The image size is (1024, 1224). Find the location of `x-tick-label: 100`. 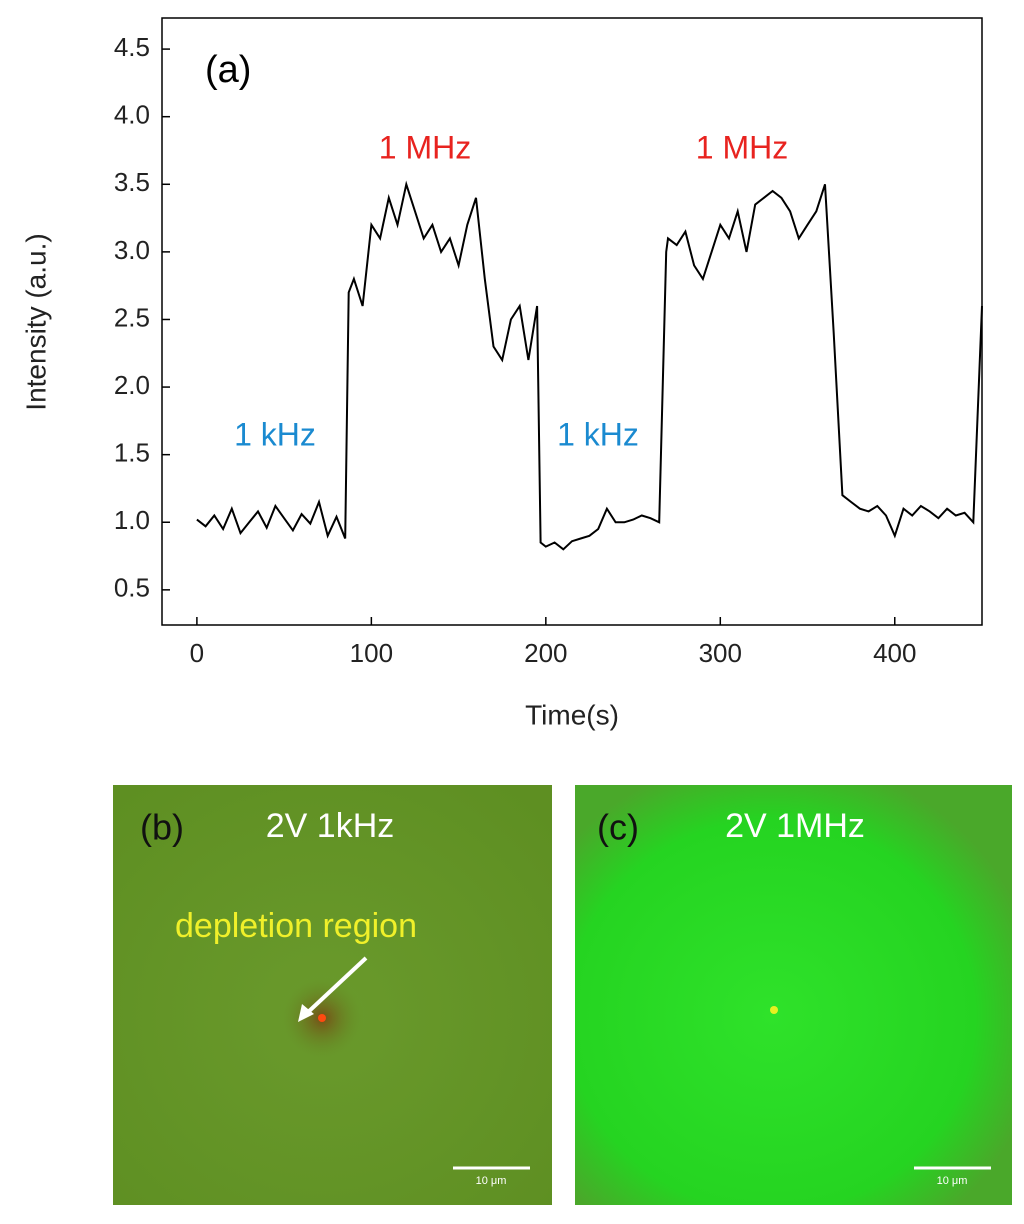

x-tick-label: 100 is located at coordinates (371, 653).